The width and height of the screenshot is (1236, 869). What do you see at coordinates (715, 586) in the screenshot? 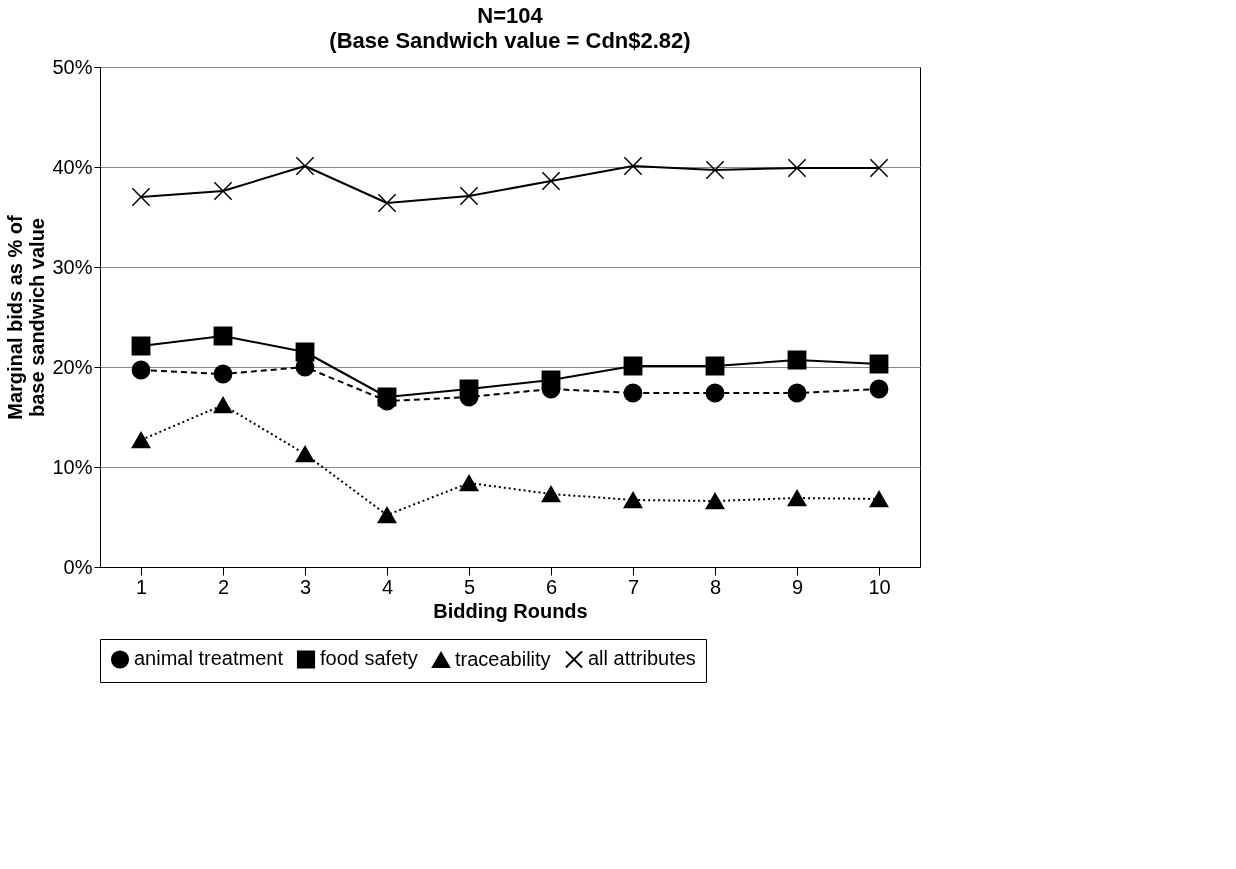
I see `x-tick-label: 8` at bounding box center [715, 586].